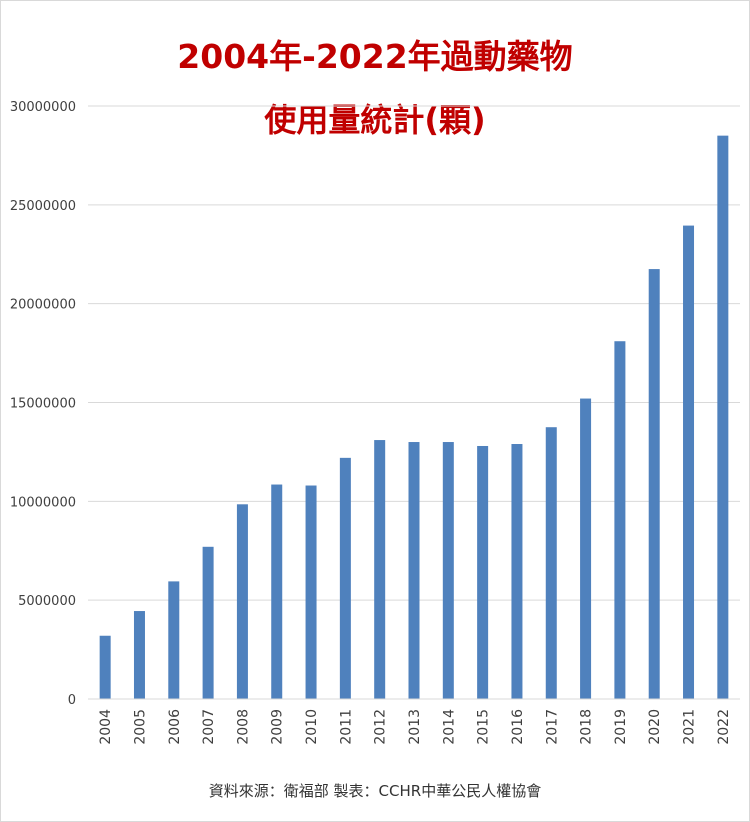 Image resolution: width=750 pixels, height=822 pixels. Describe the element at coordinates (690, 727) in the screenshot. I see `x-tick-label: 2021` at that location.